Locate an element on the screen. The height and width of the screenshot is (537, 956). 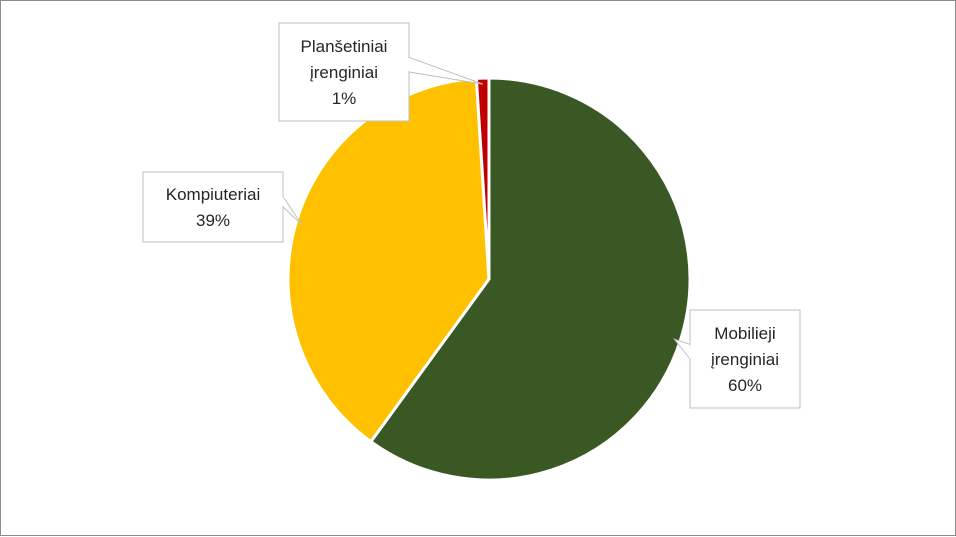
data-label-2: Planšetiniai įrenginiai 1% is located at coordinates (381, 72).